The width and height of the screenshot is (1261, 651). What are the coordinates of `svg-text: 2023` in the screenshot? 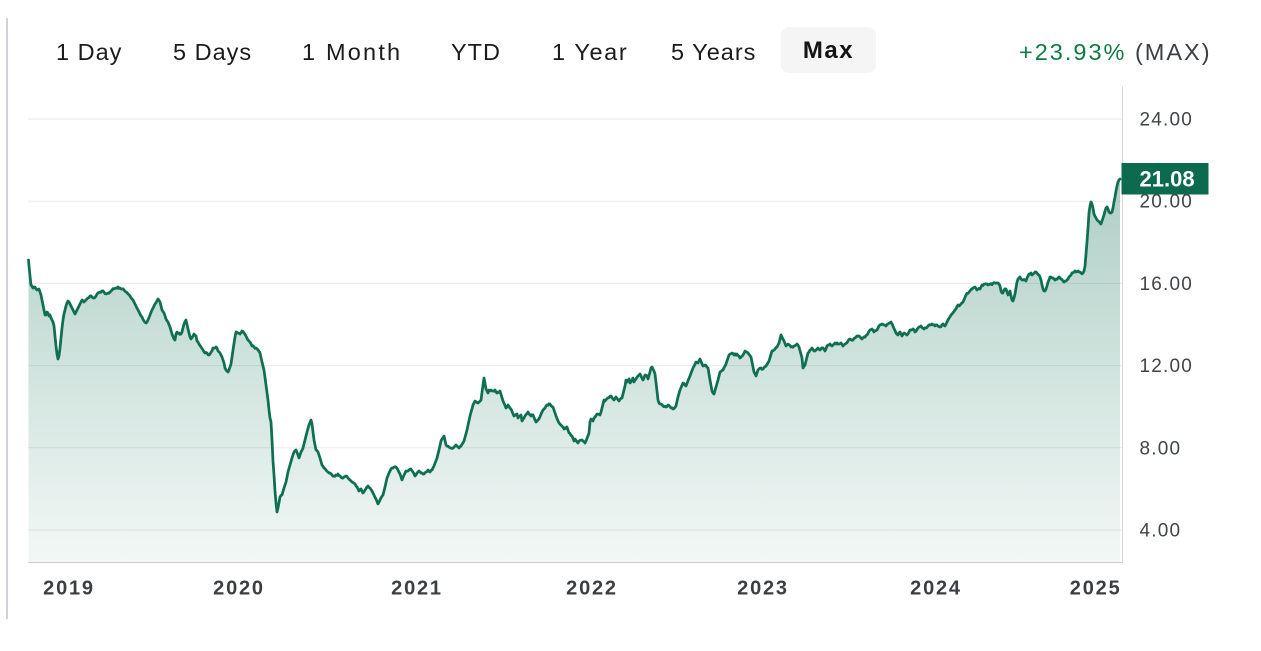 It's located at (763, 589).